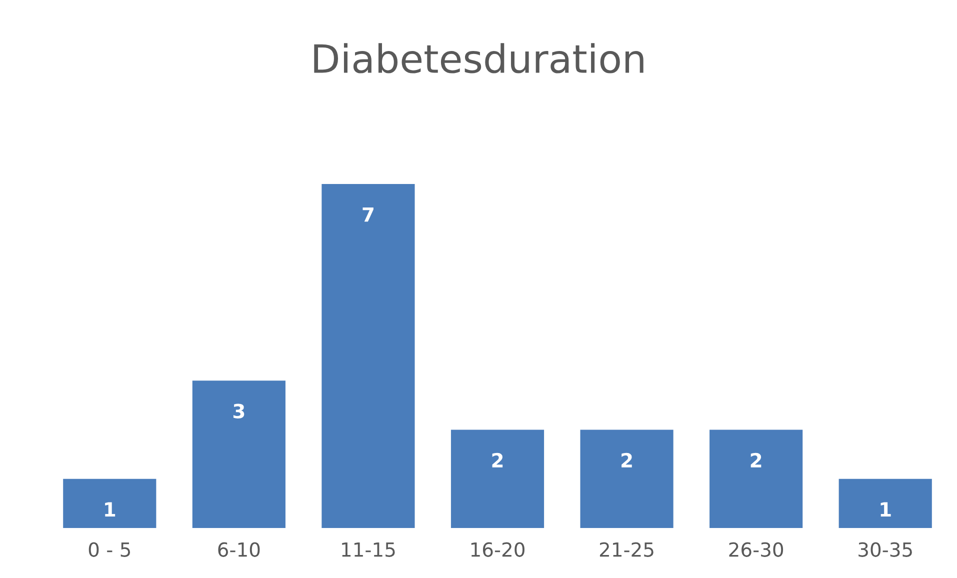  What do you see at coordinates (238, 411) in the screenshot?
I see `data-label: 3` at bounding box center [238, 411].